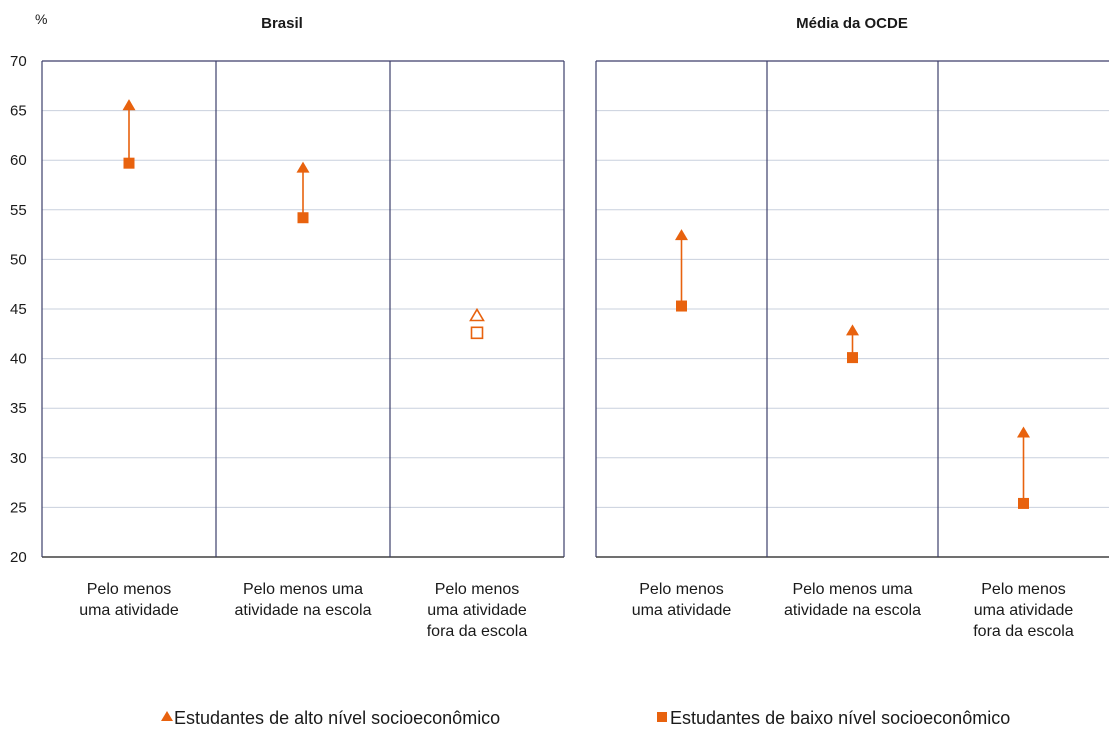 The height and width of the screenshot is (730, 1109). Describe the element at coordinates (18, 111) in the screenshot. I see `y-tick-label: 65` at that location.